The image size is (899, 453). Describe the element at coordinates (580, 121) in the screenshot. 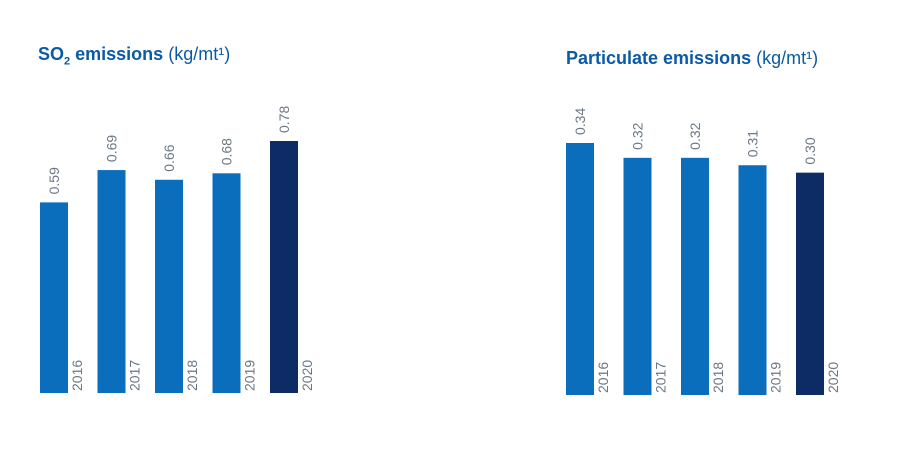

I see `value-label-2016: 0.34` at that location.